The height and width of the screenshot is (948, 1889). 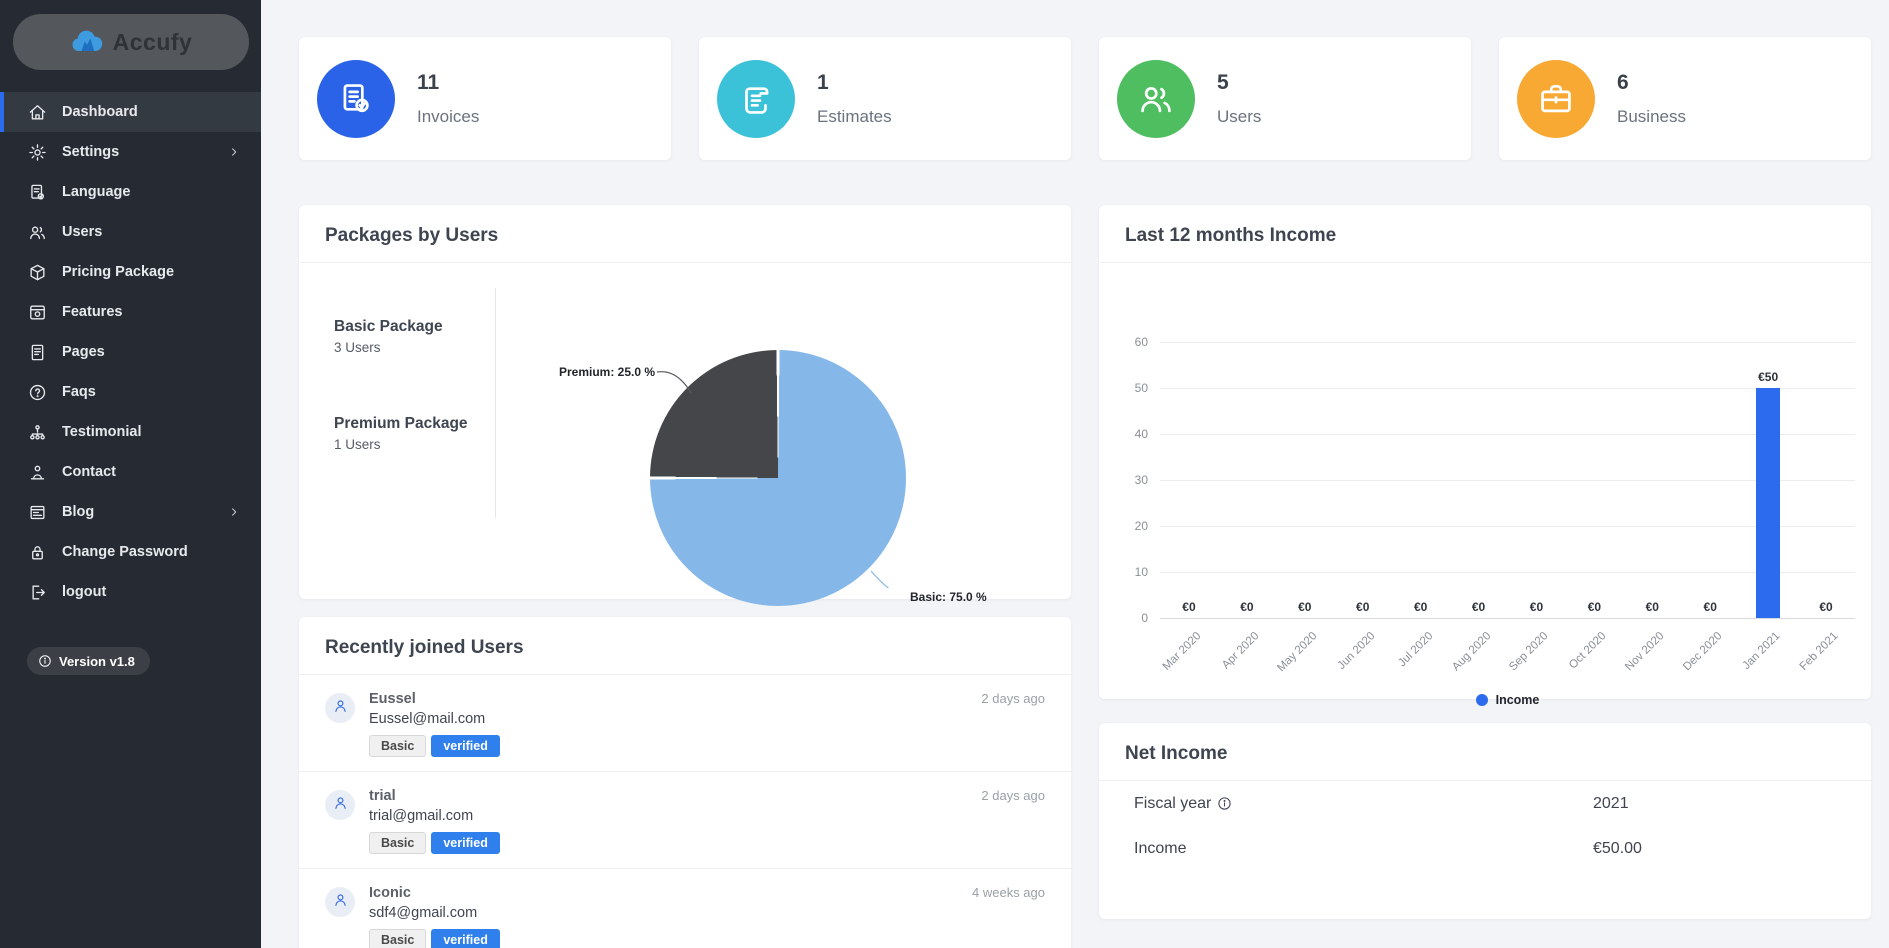 I want to click on net-row-value: €50.00, so click(x=1617, y=848).